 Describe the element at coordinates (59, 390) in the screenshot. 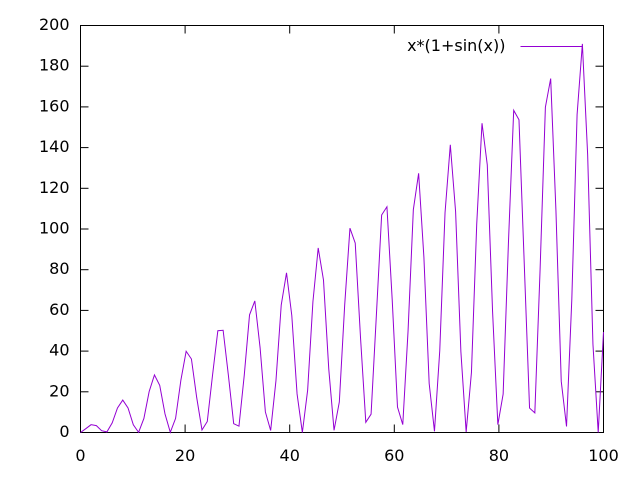

I see `y-tick-label: 20` at that location.